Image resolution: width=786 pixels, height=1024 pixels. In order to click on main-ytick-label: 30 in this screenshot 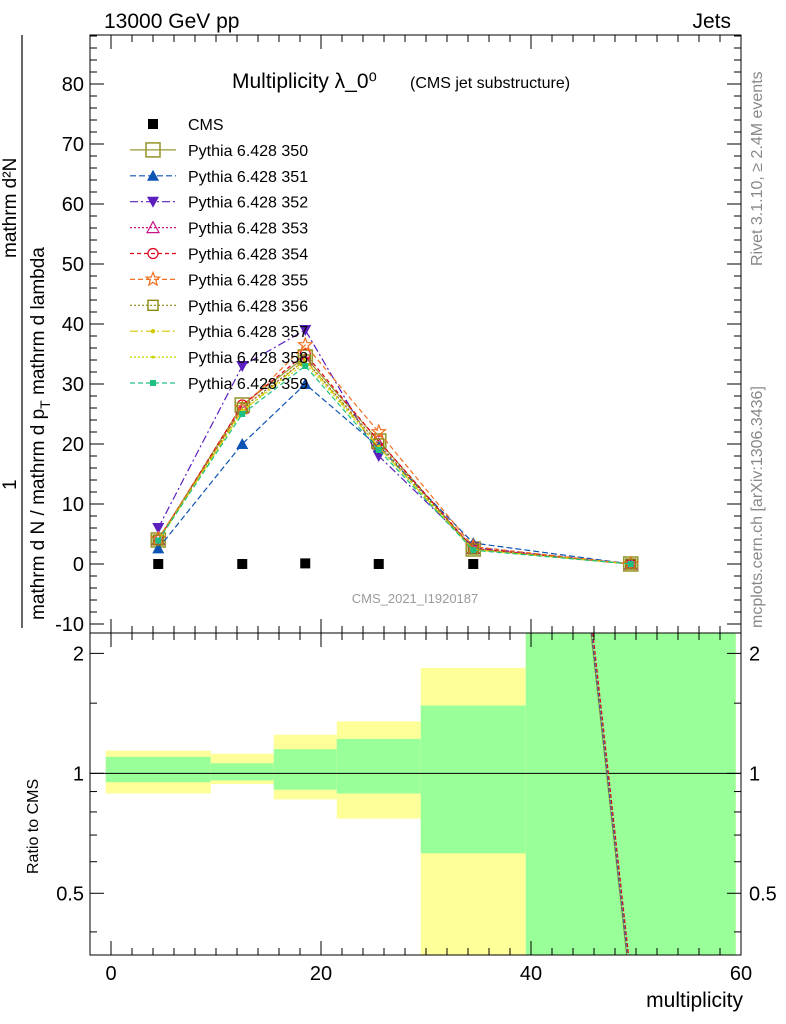, I will do `click(73, 385)`.